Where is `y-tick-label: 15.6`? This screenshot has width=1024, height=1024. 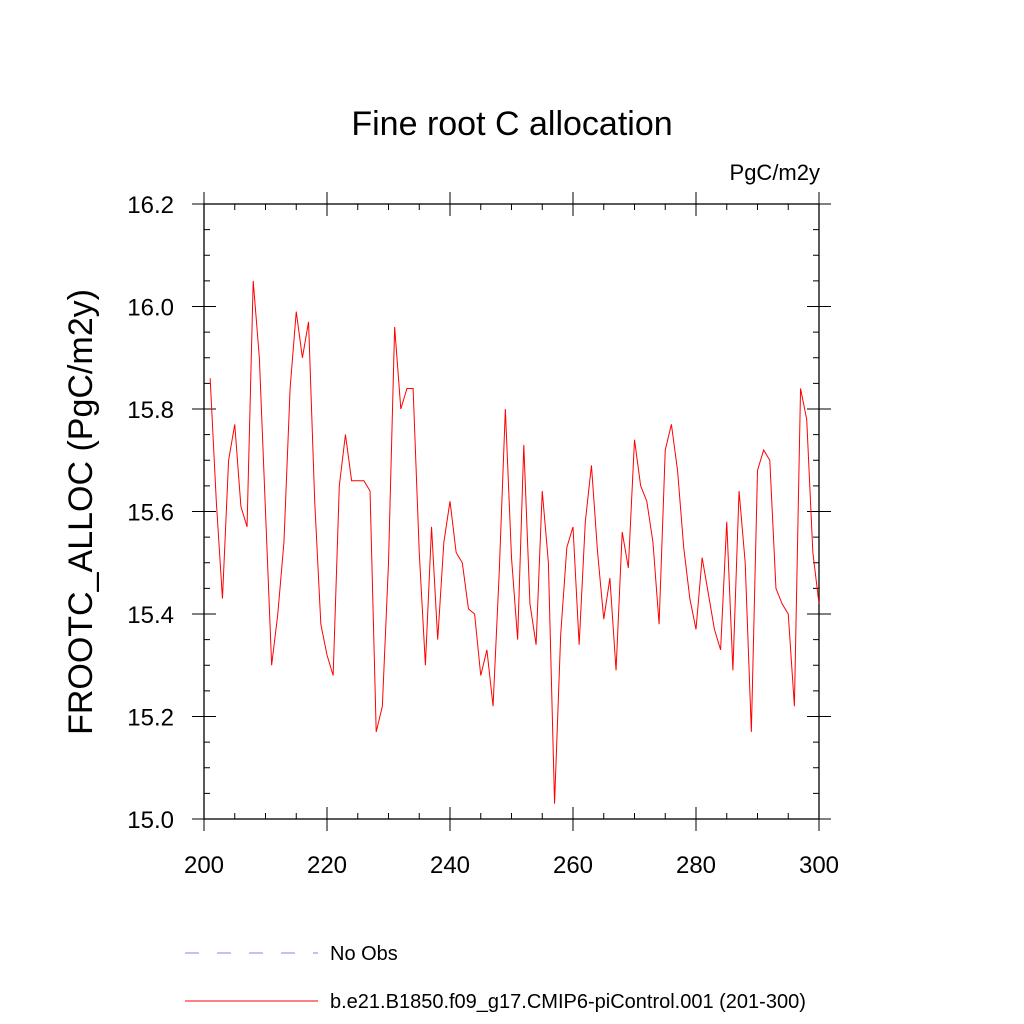
y-tick-label: 15.6 is located at coordinates (150, 513).